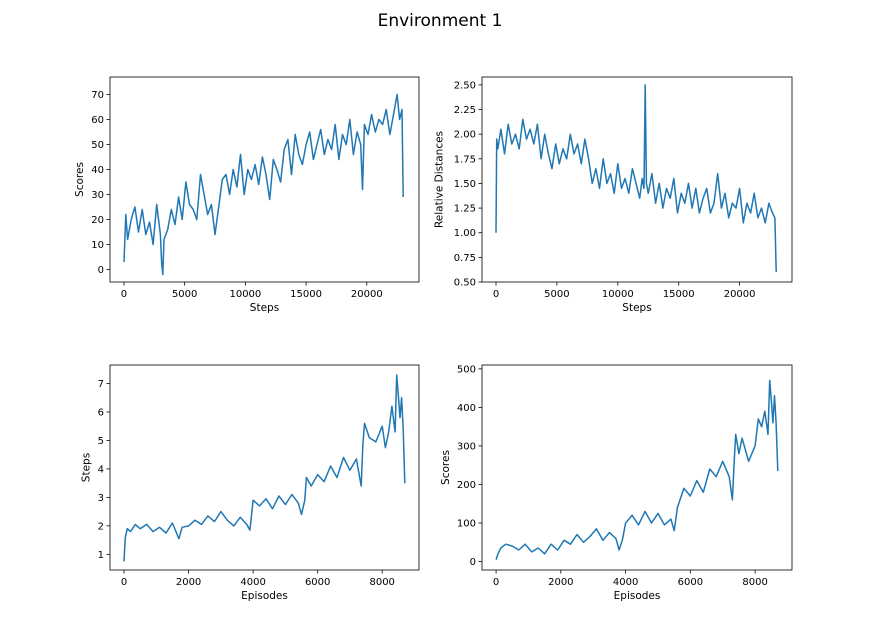 This screenshot has height=640, width=880. What do you see at coordinates (625, 582) in the screenshot?
I see `x-tick-label-bottom-right: 4000` at bounding box center [625, 582].